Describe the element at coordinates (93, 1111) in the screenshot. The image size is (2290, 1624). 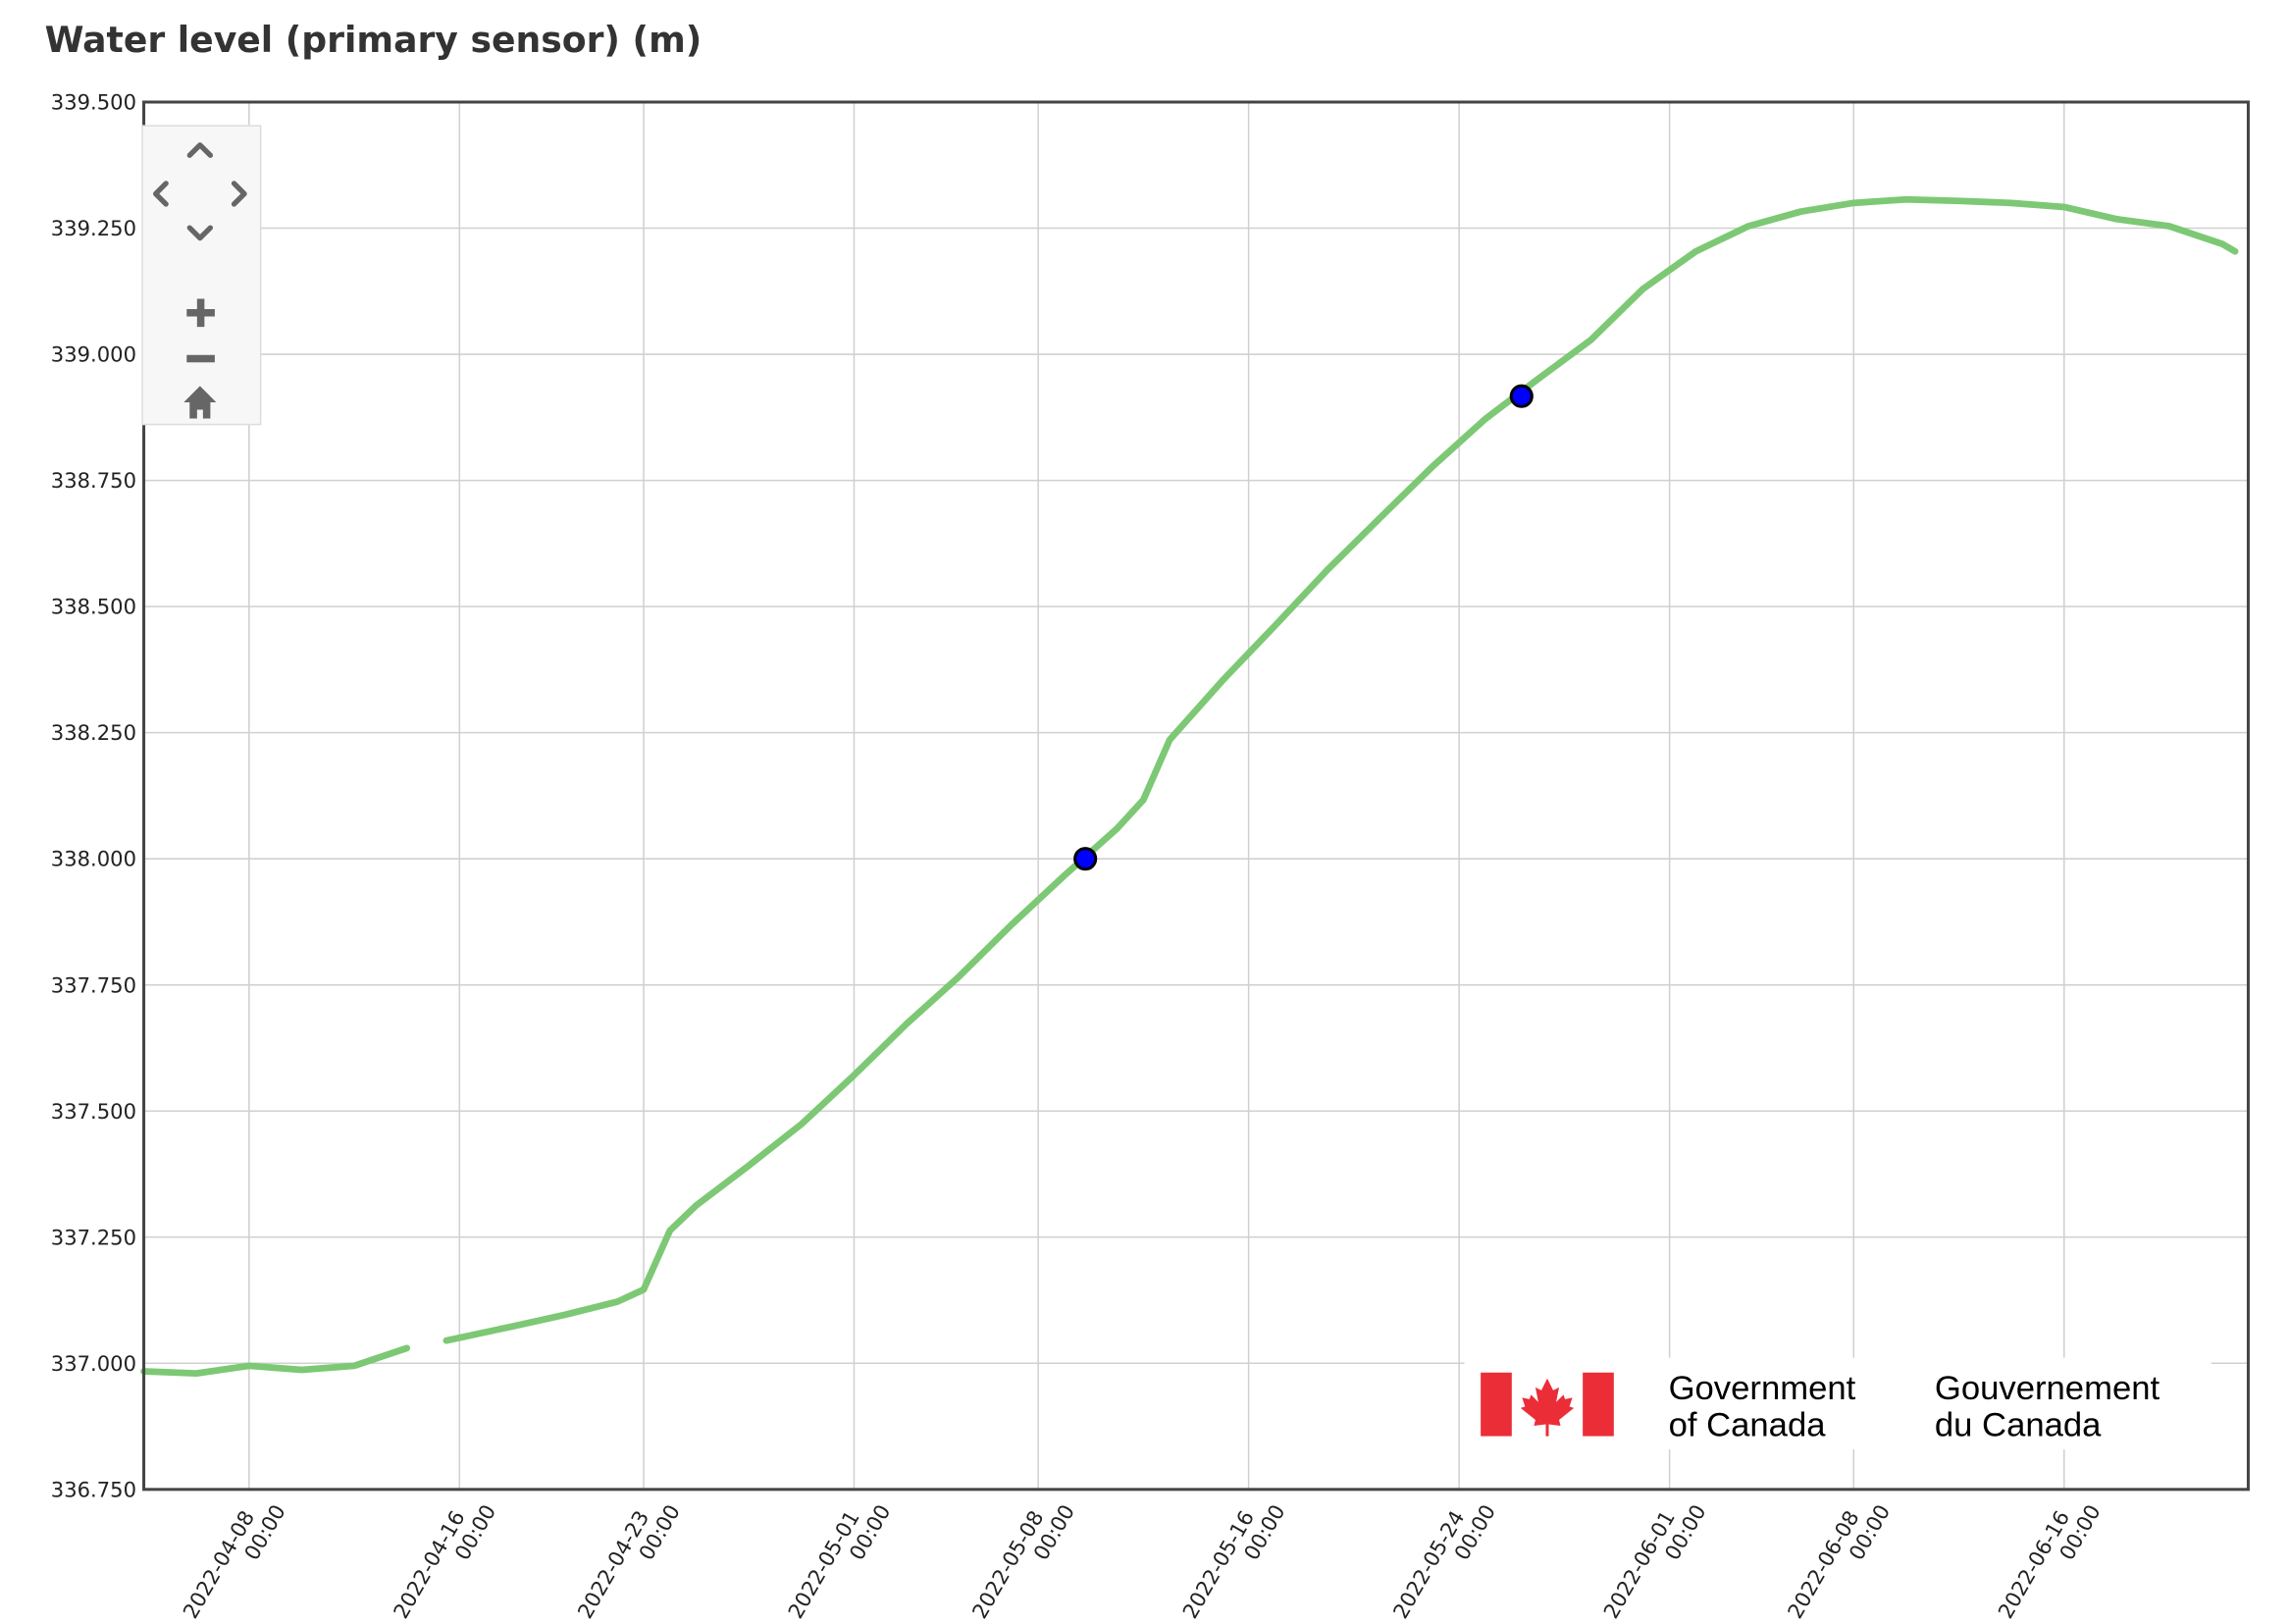
I see `y-tick-label: 337.500` at that location.